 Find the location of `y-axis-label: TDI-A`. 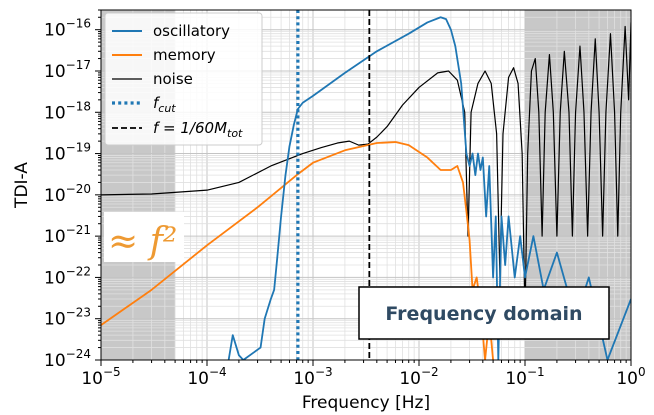

y-axis-label: TDI-A is located at coordinates (22, 185).